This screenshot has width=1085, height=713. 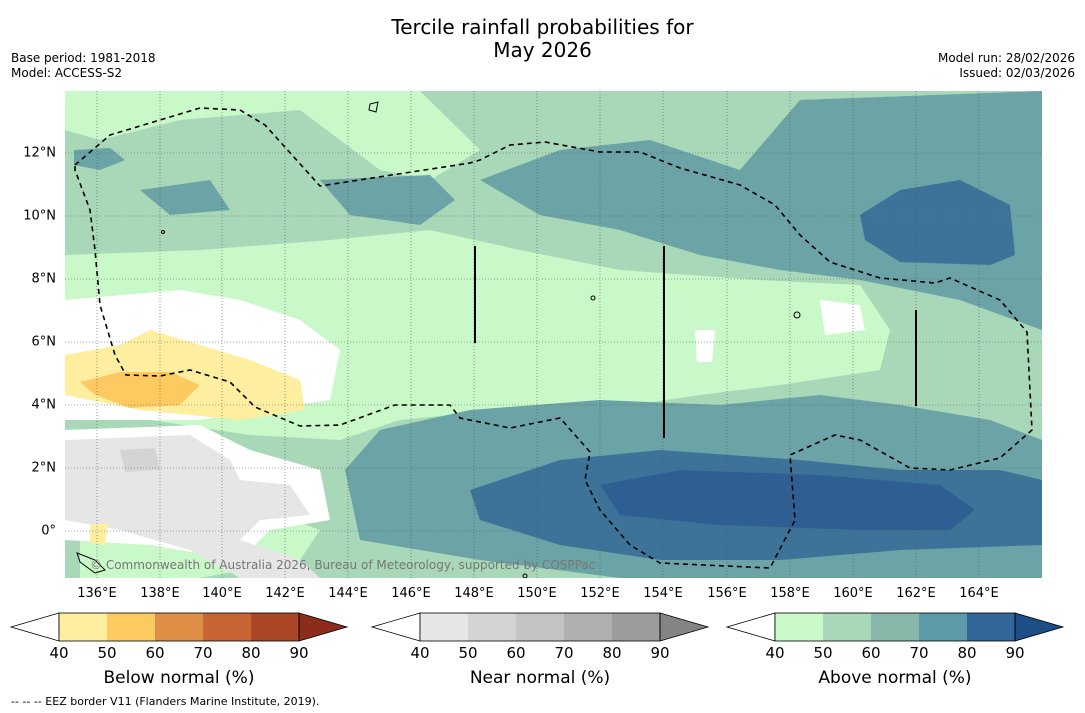 What do you see at coordinates (705, 346) in the screenshot?
I see `no-dominant-patch-central` at bounding box center [705, 346].